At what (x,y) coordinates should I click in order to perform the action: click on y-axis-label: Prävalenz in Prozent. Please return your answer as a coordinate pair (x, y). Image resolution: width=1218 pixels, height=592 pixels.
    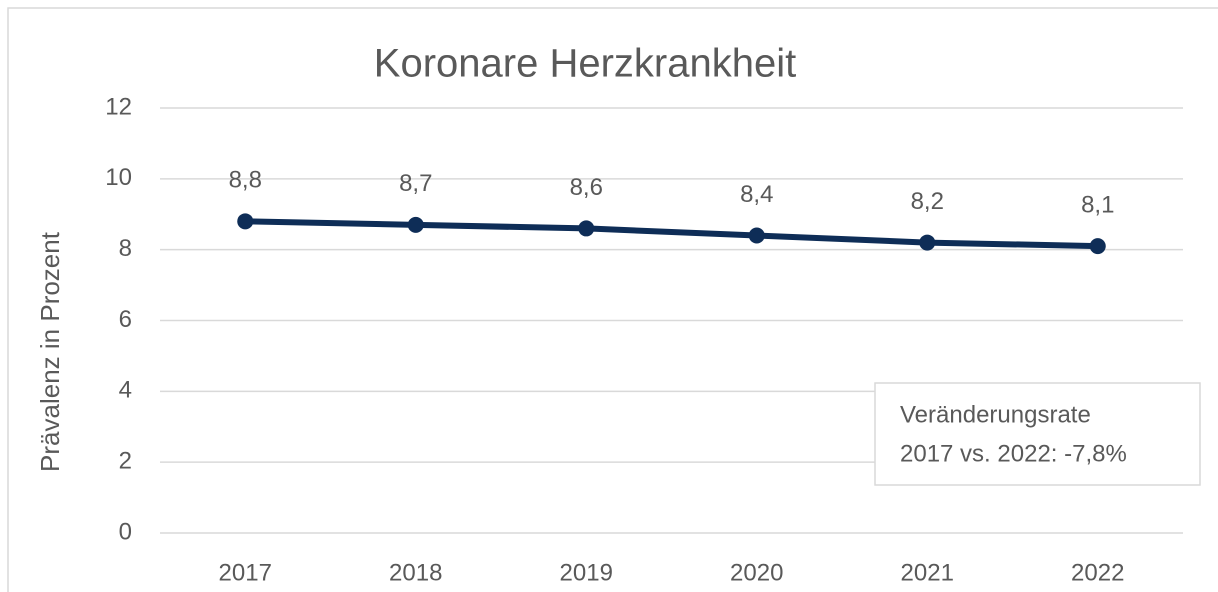
    Looking at the image, I should click on (50, 351).